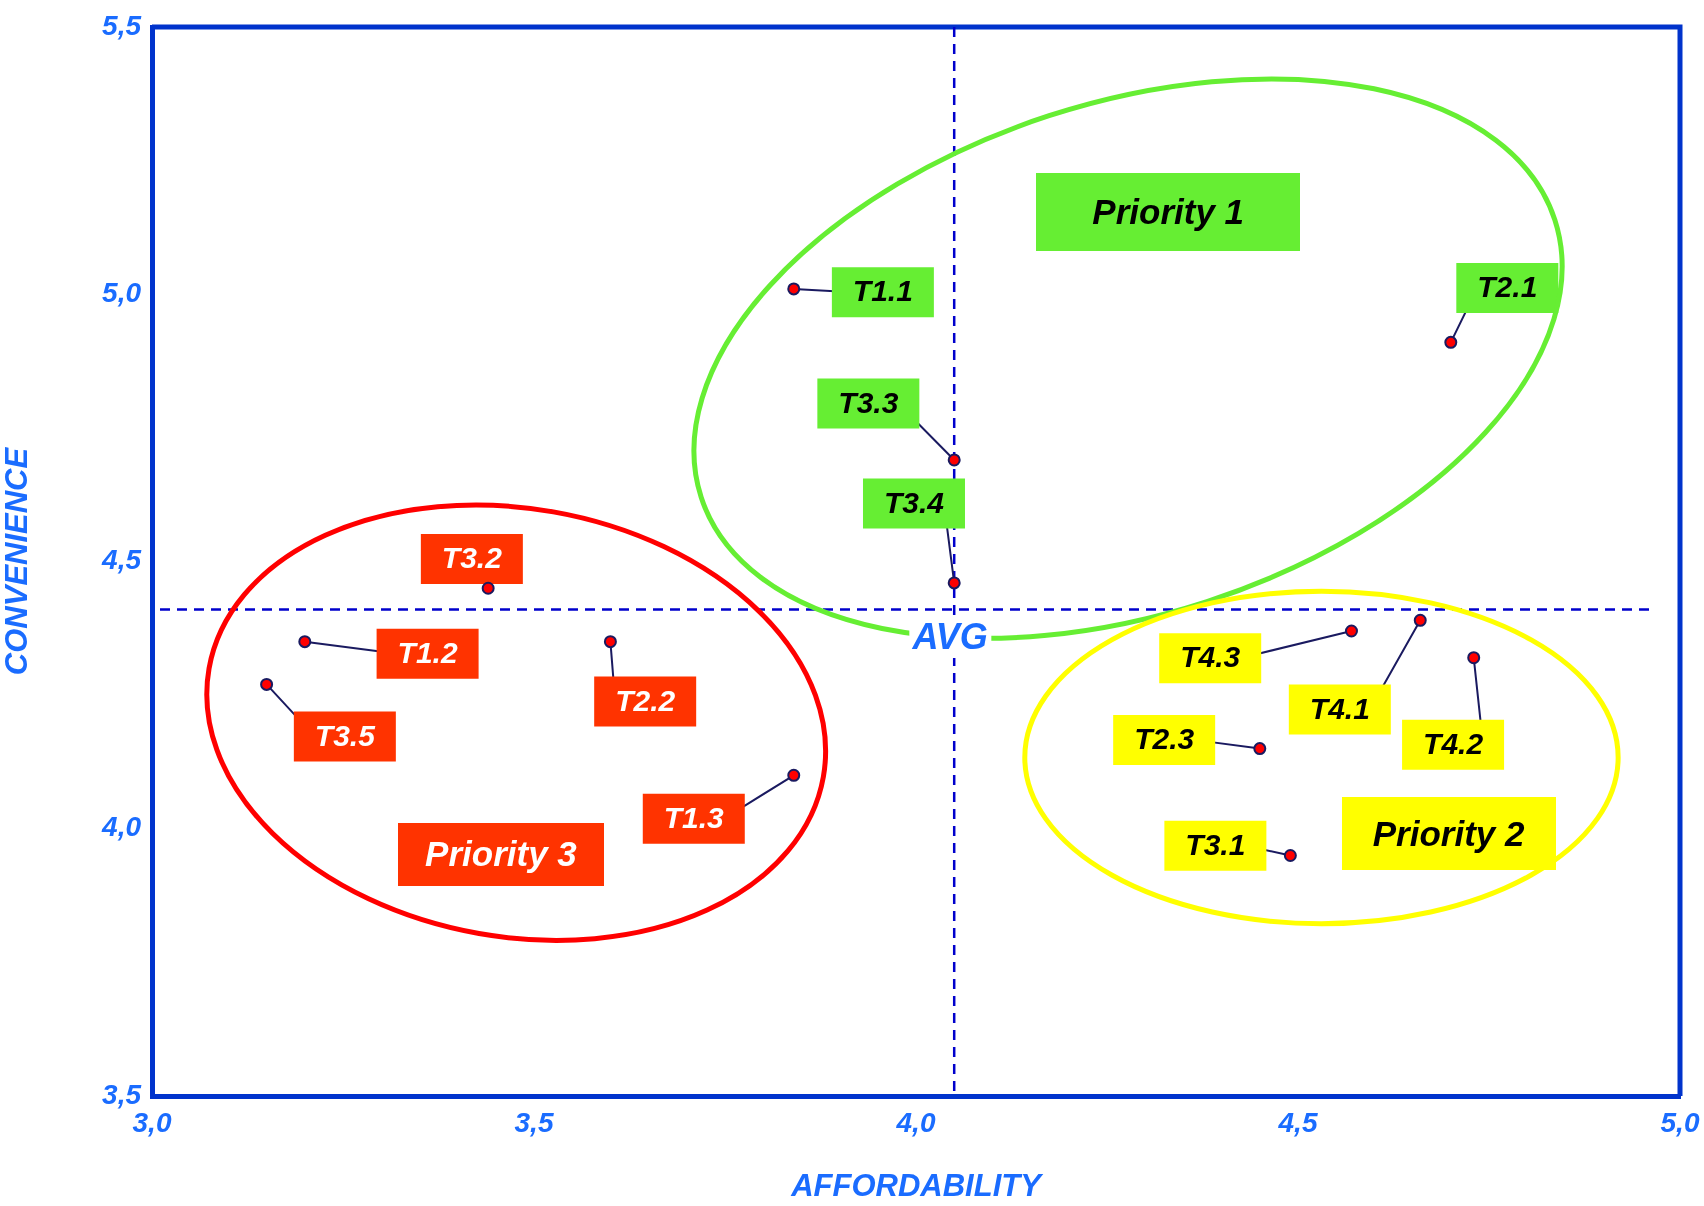 The image size is (1704, 1206). What do you see at coordinates (501, 854) in the screenshot?
I see `caption-box: Priority 3` at bounding box center [501, 854].